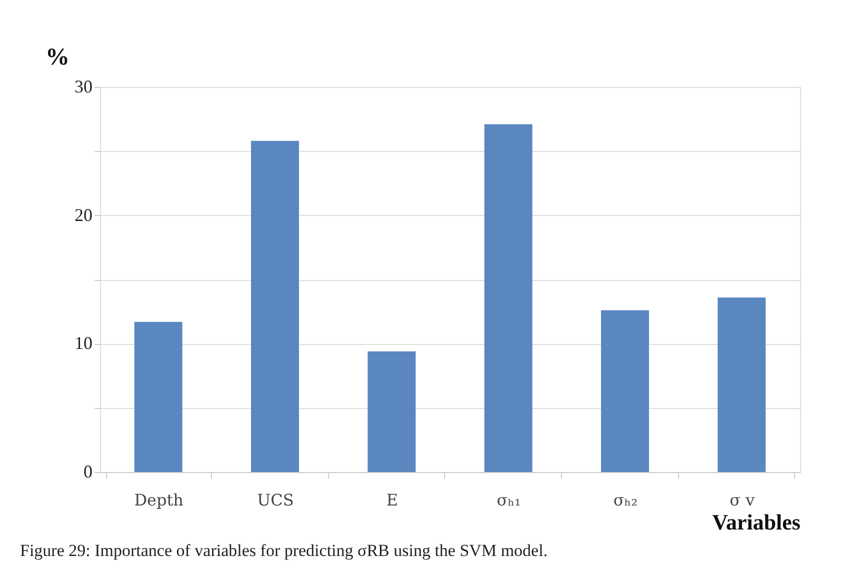  I want to click on y-tick-label: 30, so click(83, 86).